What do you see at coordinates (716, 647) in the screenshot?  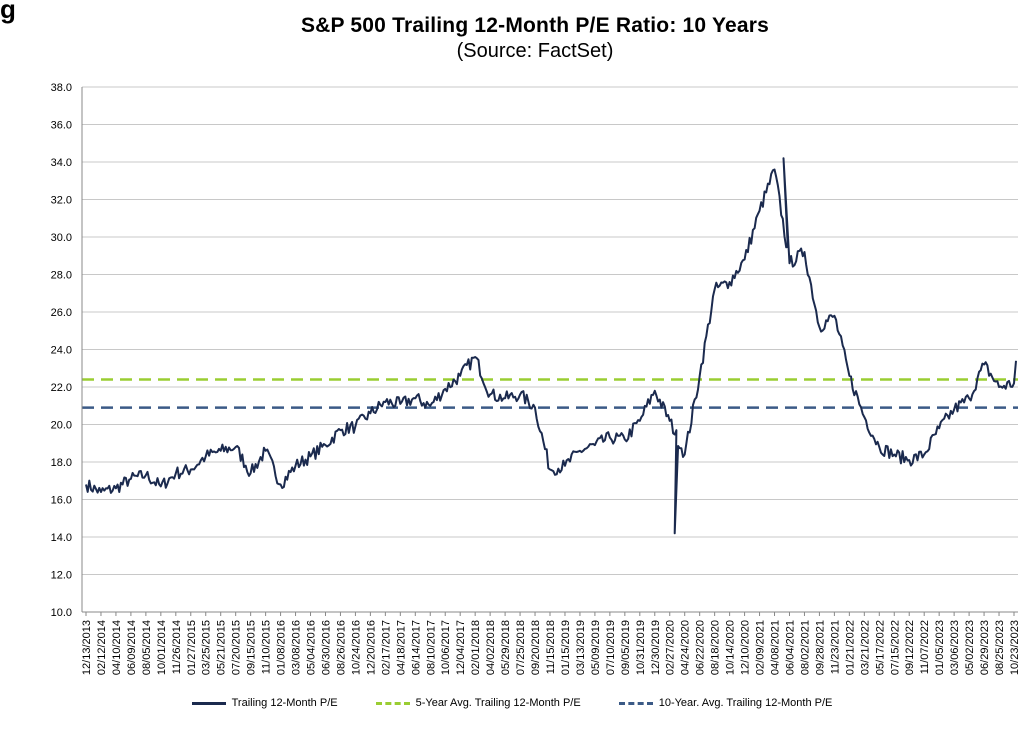 I see `x-tick-label: 08/18/2020` at bounding box center [716, 647].